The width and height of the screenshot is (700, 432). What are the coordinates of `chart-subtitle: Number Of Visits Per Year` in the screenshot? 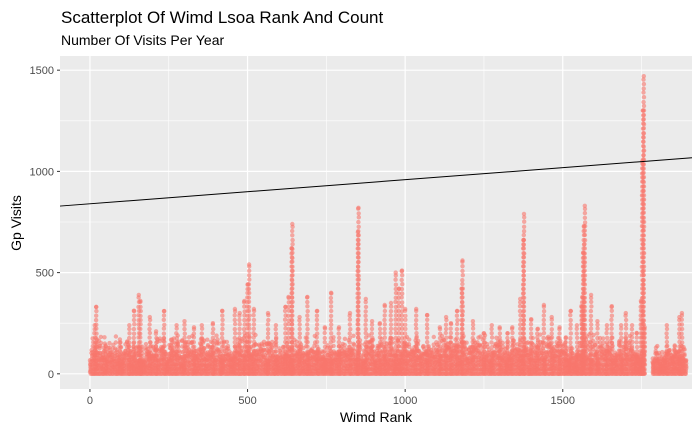 It's located at (142, 40).